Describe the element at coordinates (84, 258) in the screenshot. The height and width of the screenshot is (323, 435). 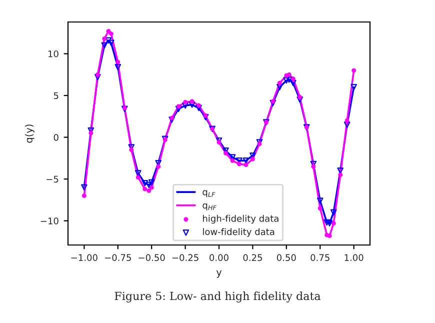
I see `x-tick-label: −1.00` at that location.